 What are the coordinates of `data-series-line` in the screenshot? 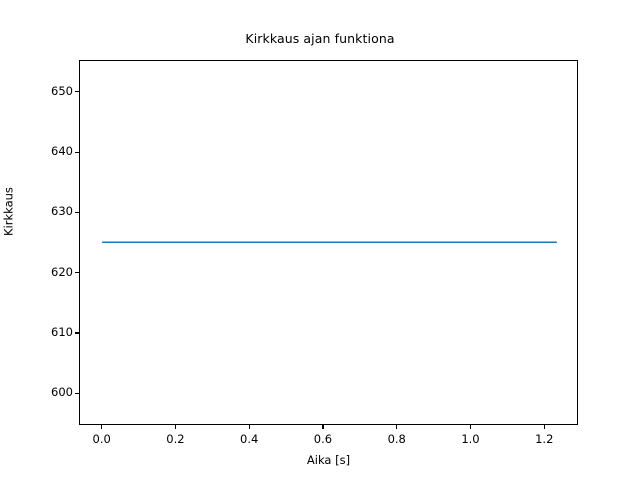 It's located at (329, 242).